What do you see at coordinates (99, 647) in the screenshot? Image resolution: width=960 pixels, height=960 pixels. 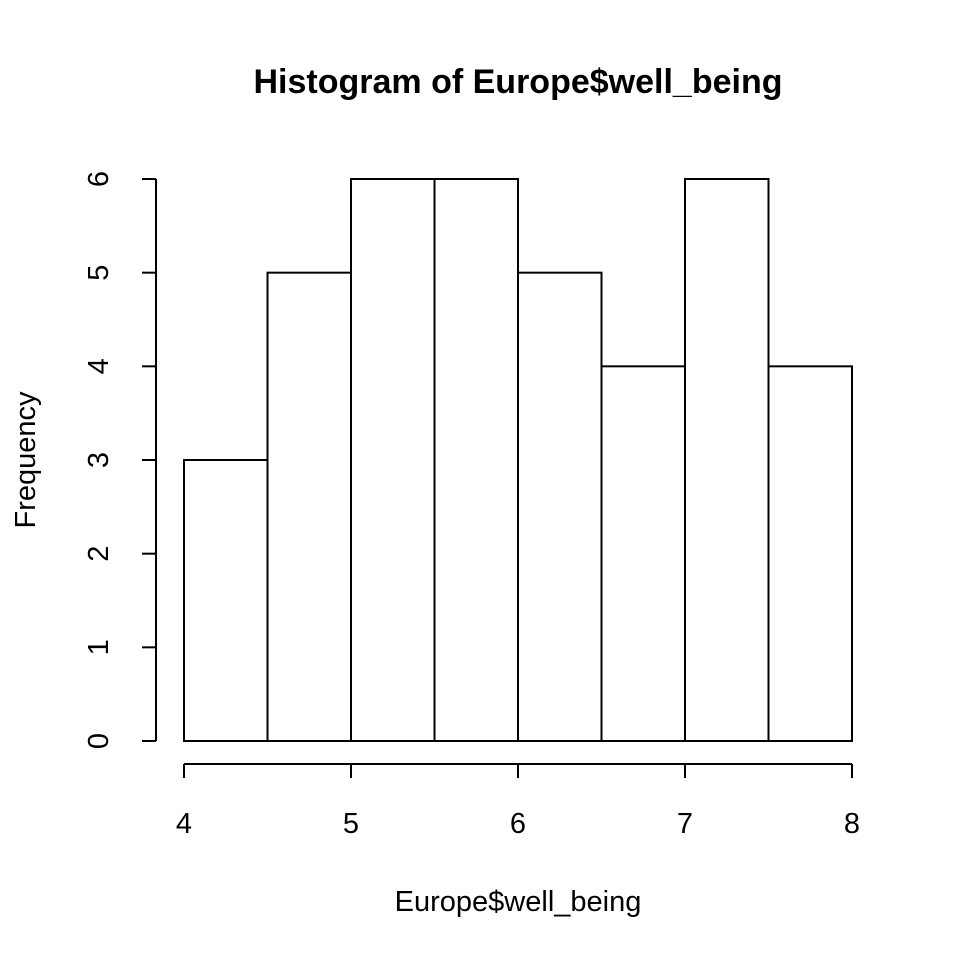 I see `y-tick-label-1: 1` at bounding box center [99, 647].